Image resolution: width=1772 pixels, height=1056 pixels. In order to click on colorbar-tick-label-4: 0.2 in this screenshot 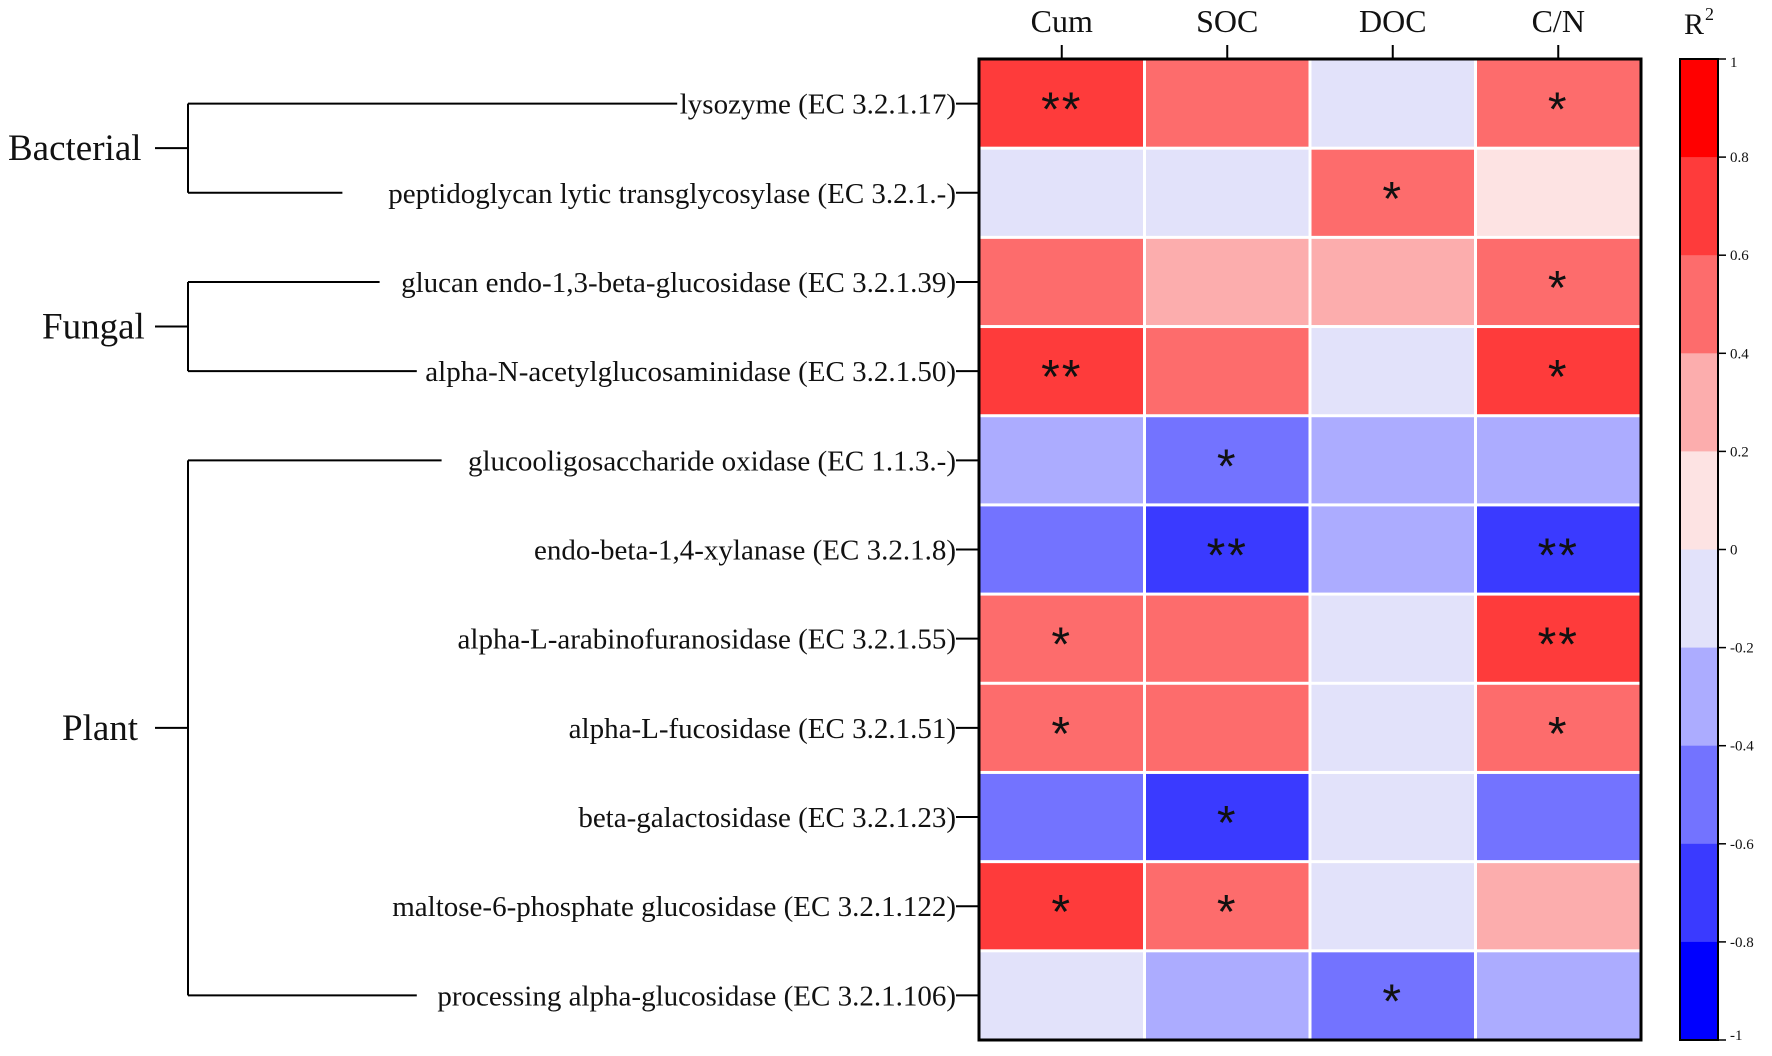, I will do `click(1739, 452)`.